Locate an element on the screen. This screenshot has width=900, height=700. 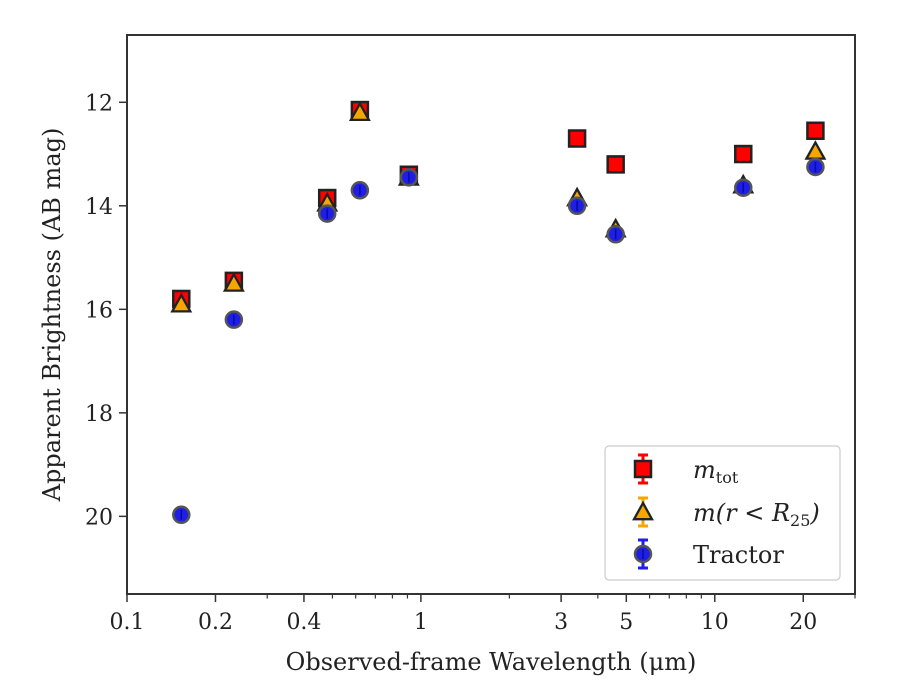
x-tick-label: 0.4 is located at coordinates (303, 622).